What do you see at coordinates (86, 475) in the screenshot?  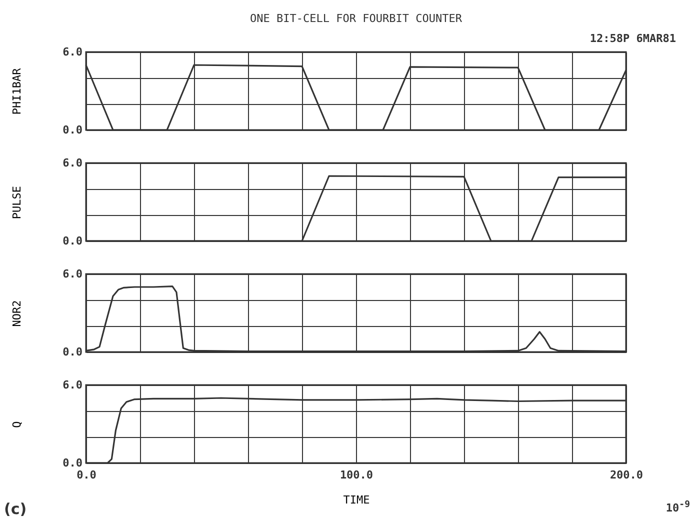 I see `x-tick-label: 0.0` at bounding box center [86, 475].